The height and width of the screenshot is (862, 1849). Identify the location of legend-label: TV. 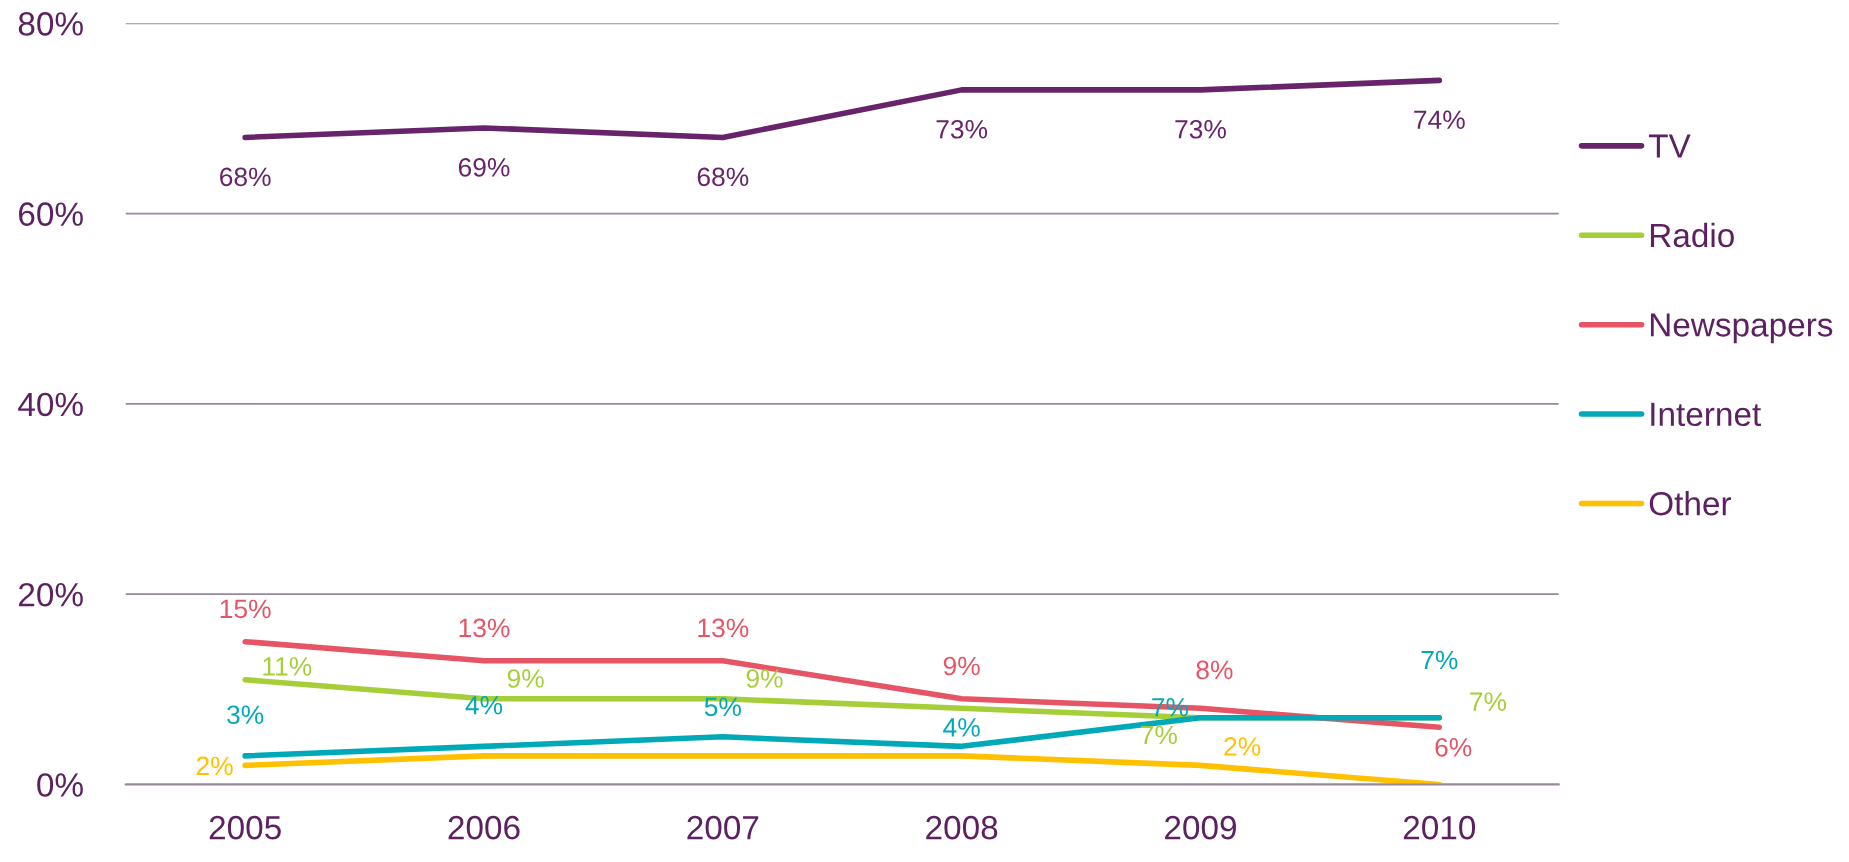
(1669, 146).